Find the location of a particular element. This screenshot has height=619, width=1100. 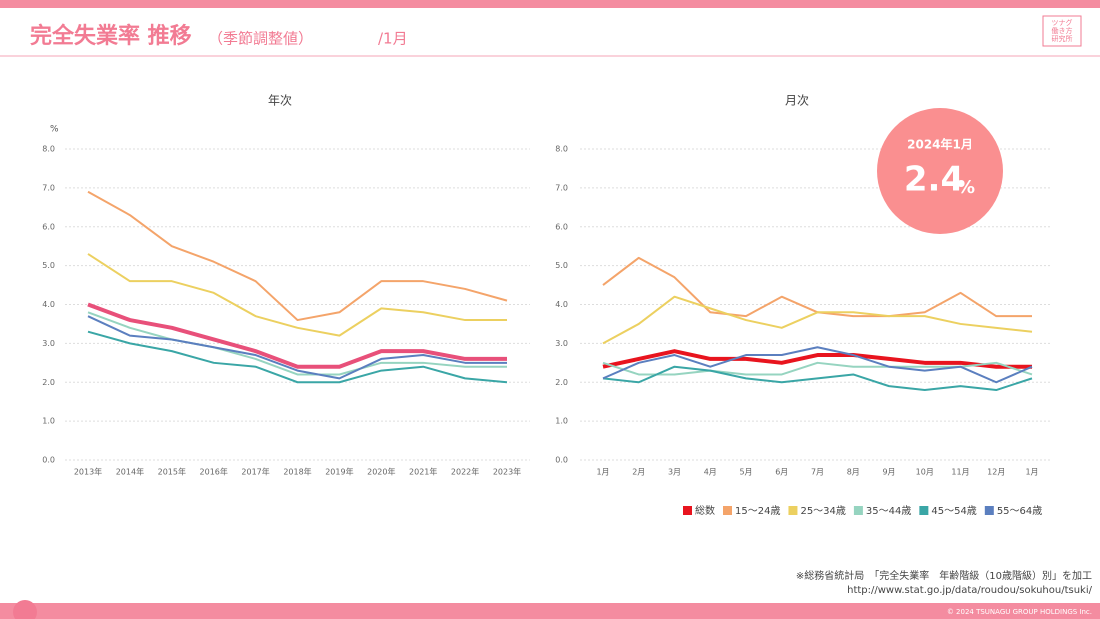

legend: 総数 15～24歳 25～34歳 35～44歳 45～54歳 55～64歳 is located at coordinates (862, 510).